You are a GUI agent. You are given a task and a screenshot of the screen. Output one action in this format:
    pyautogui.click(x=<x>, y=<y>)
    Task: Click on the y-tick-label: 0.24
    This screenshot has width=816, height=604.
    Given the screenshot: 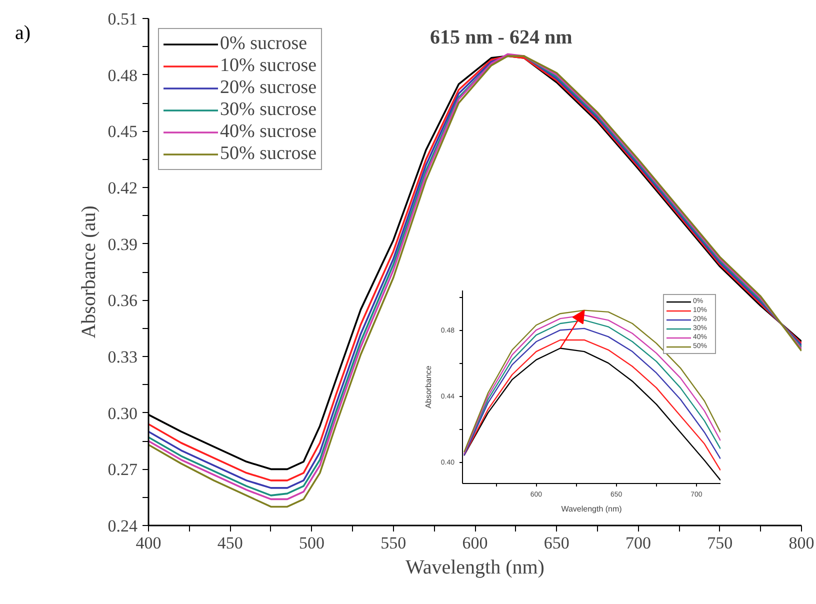 What is the action you would take?
    pyautogui.click(x=123, y=526)
    